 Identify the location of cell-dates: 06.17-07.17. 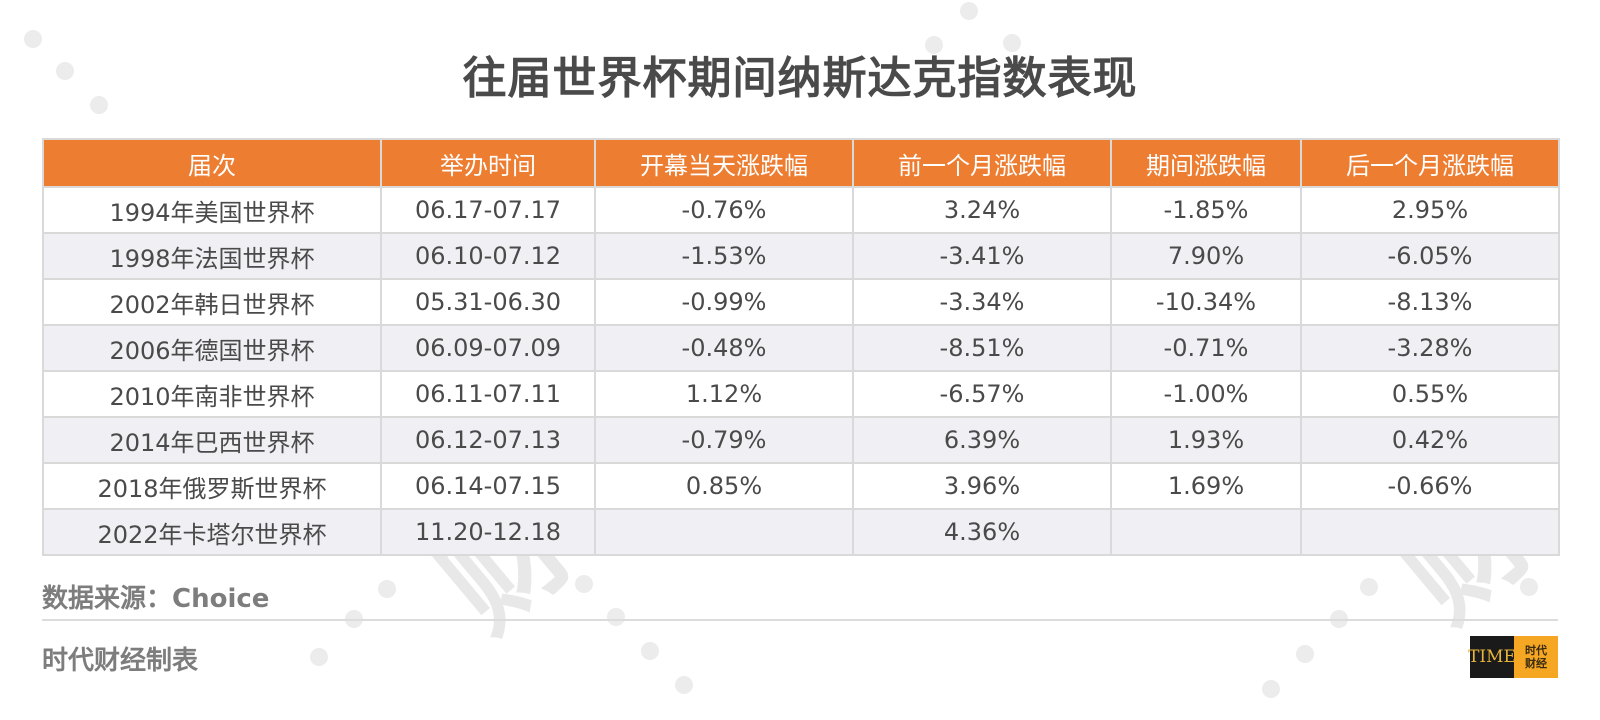
(488, 210).